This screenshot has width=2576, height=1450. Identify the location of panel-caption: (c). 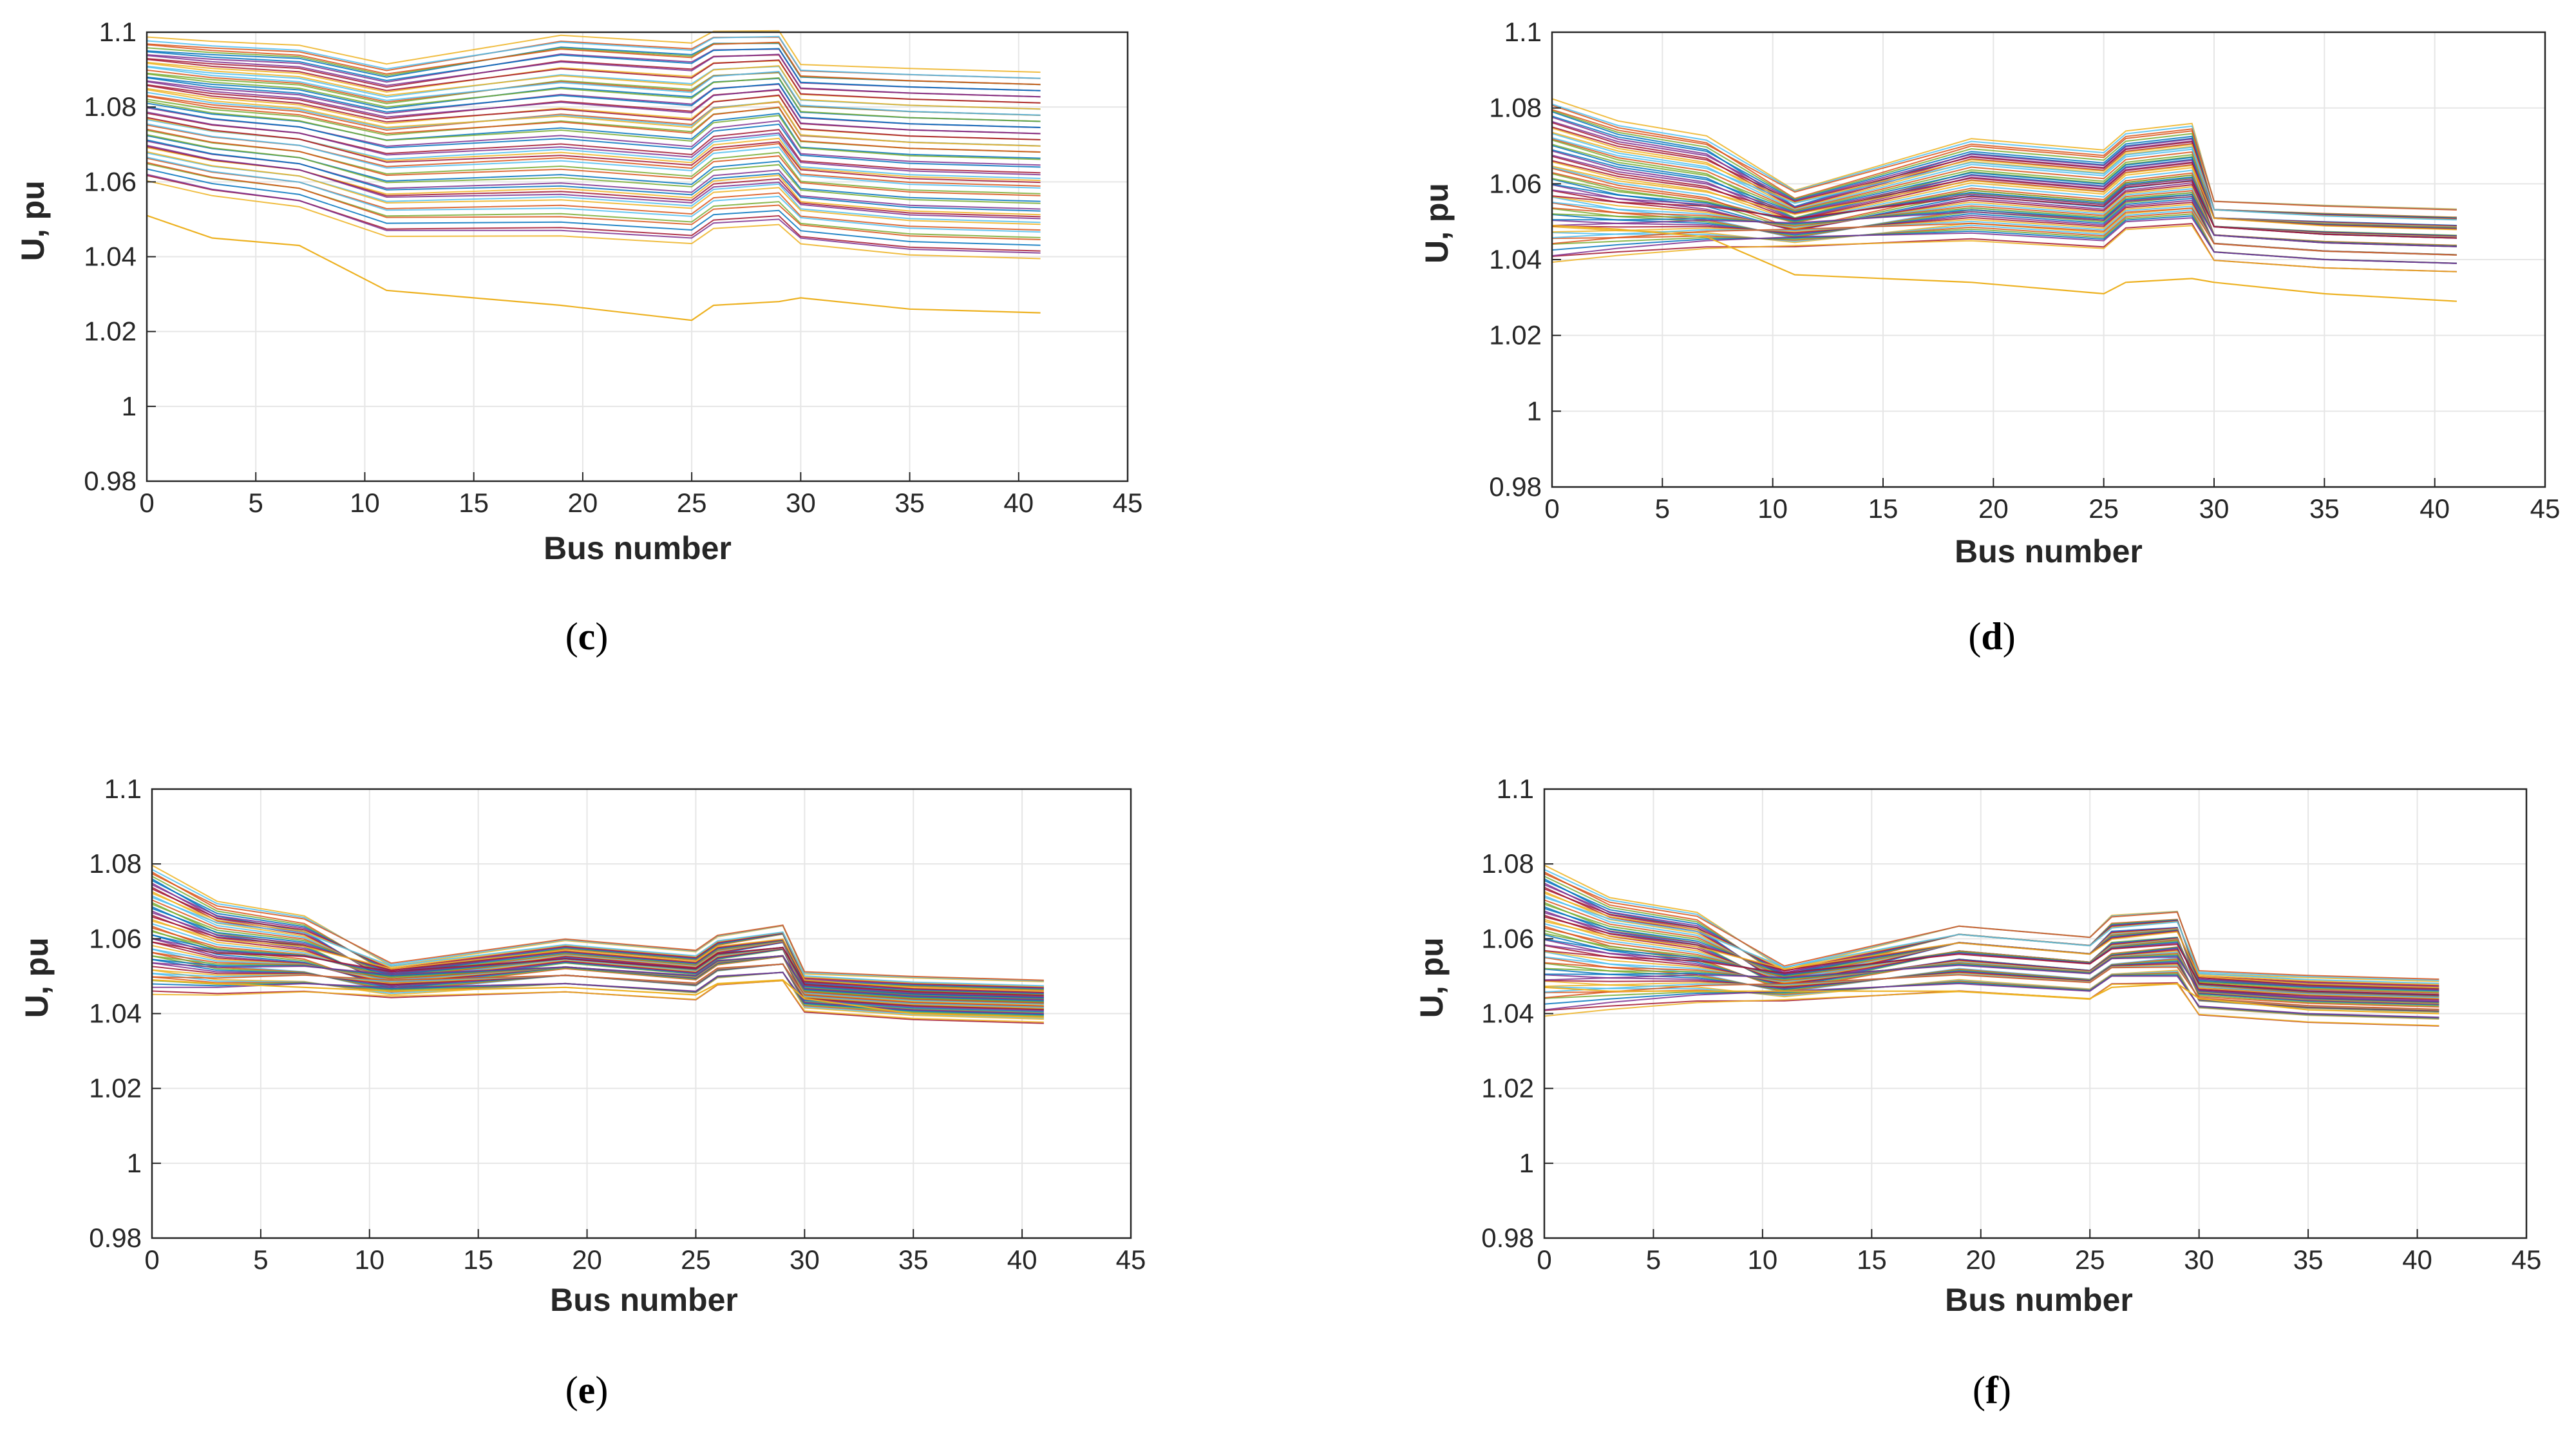
(587, 637).